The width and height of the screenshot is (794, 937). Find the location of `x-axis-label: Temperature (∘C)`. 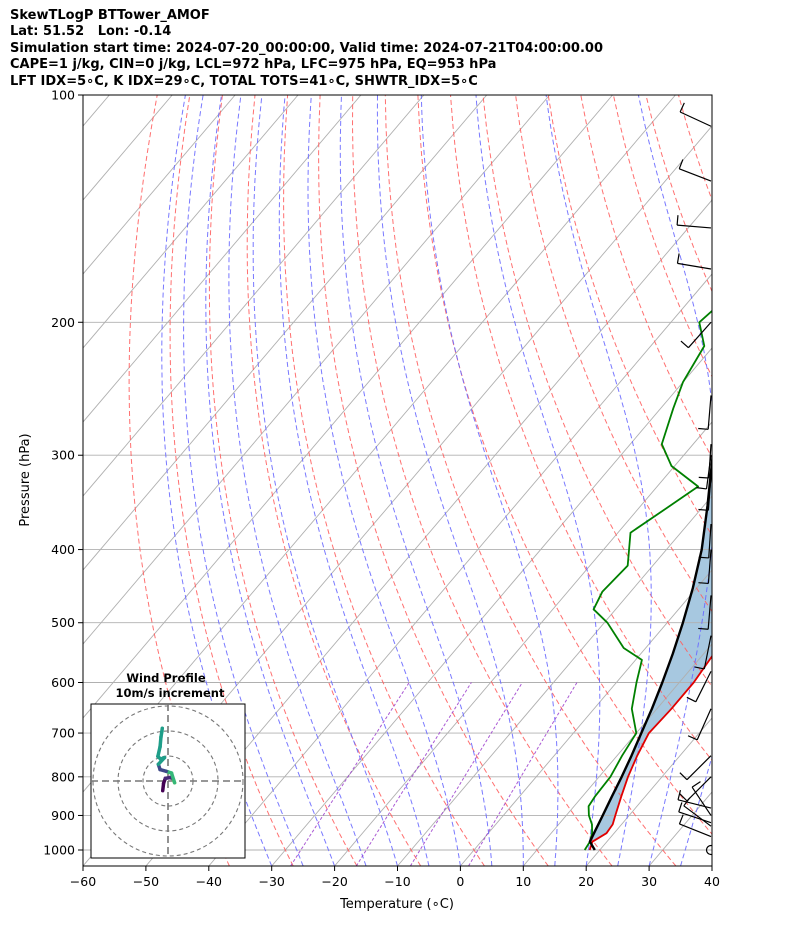

x-axis-label: Temperature (∘C) is located at coordinates (396, 904).